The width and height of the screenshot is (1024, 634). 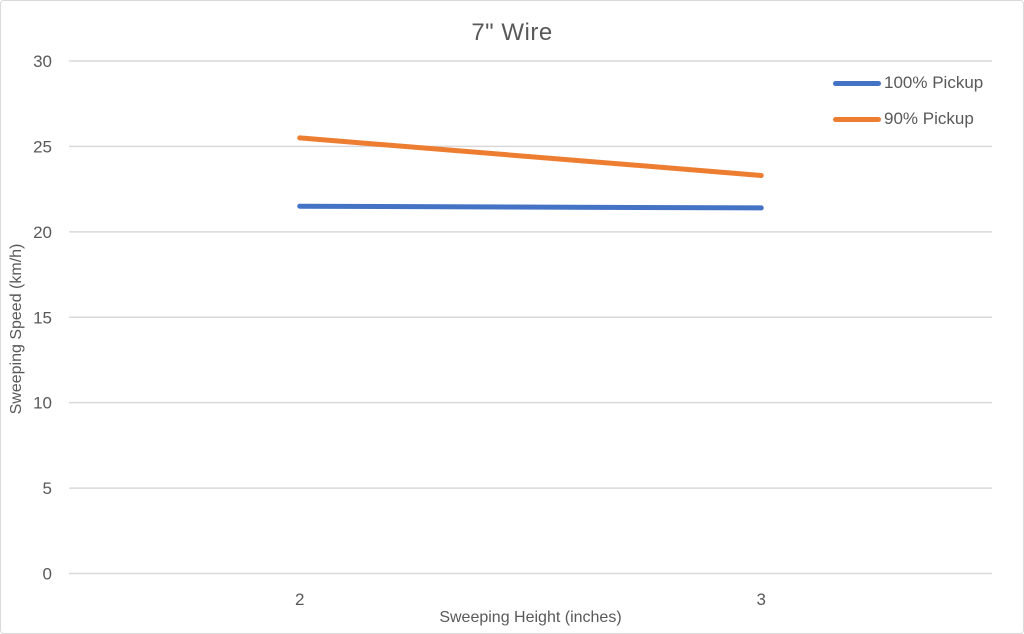 I want to click on x-axis-title: Sweeping Height (inches), so click(x=530, y=617).